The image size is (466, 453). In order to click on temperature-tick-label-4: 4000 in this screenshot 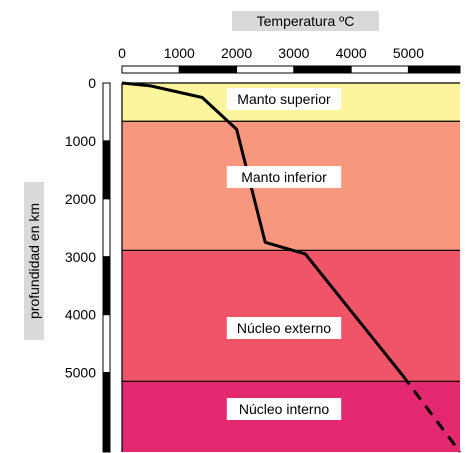, I will do `click(351, 53)`.